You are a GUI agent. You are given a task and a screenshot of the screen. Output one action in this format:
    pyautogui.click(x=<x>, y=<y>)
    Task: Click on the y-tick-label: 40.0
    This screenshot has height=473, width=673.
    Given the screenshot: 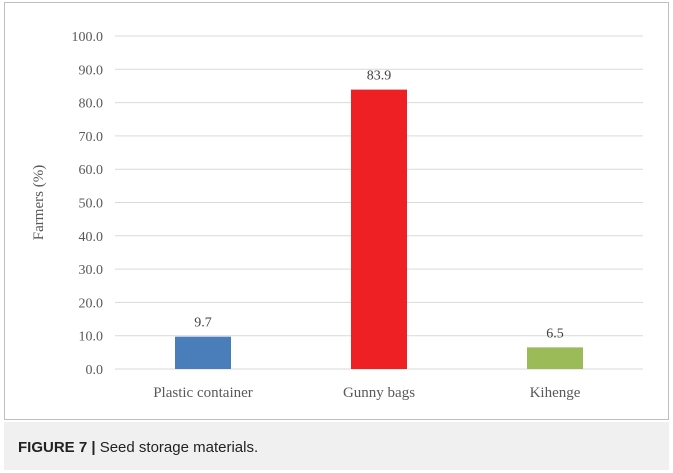 What is the action you would take?
    pyautogui.click(x=91, y=237)
    